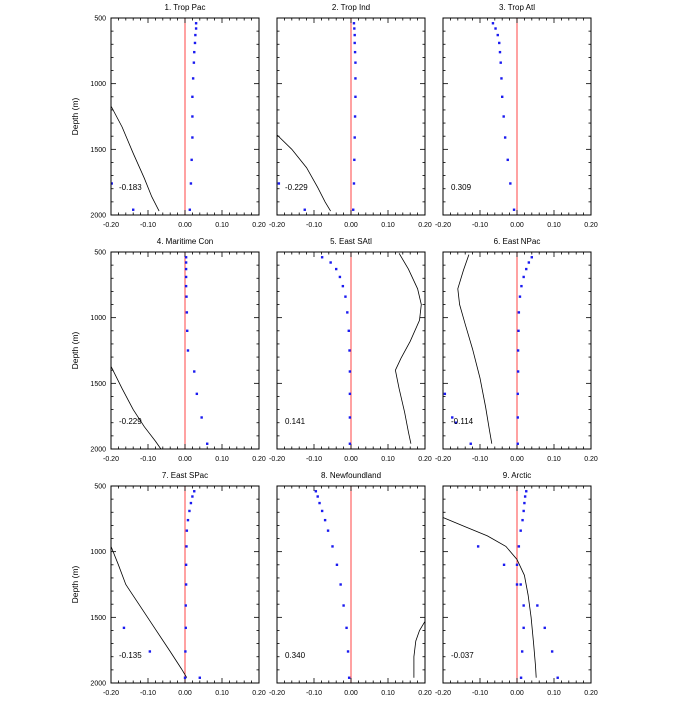  What do you see at coordinates (462, 655) in the screenshot?
I see `correlation-value: -0.037` at bounding box center [462, 655].